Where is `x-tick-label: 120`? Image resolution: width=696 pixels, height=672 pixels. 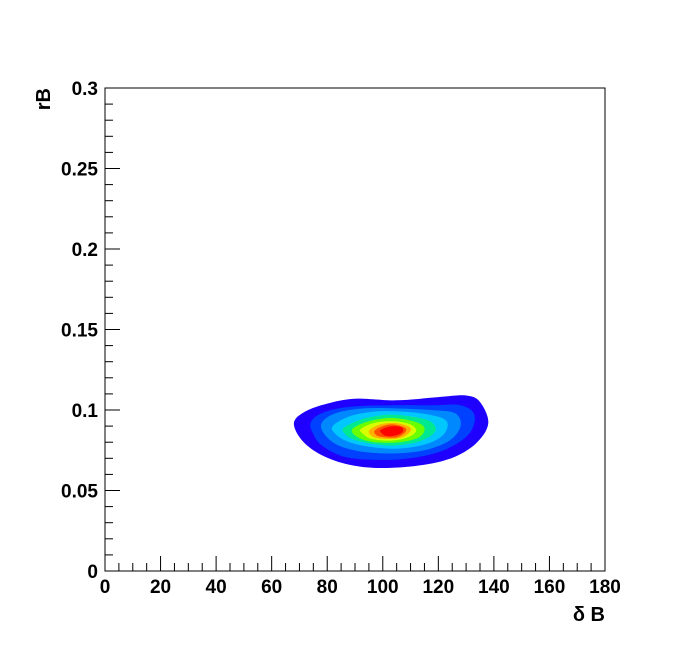
x-tick-label: 120 is located at coordinates (438, 587).